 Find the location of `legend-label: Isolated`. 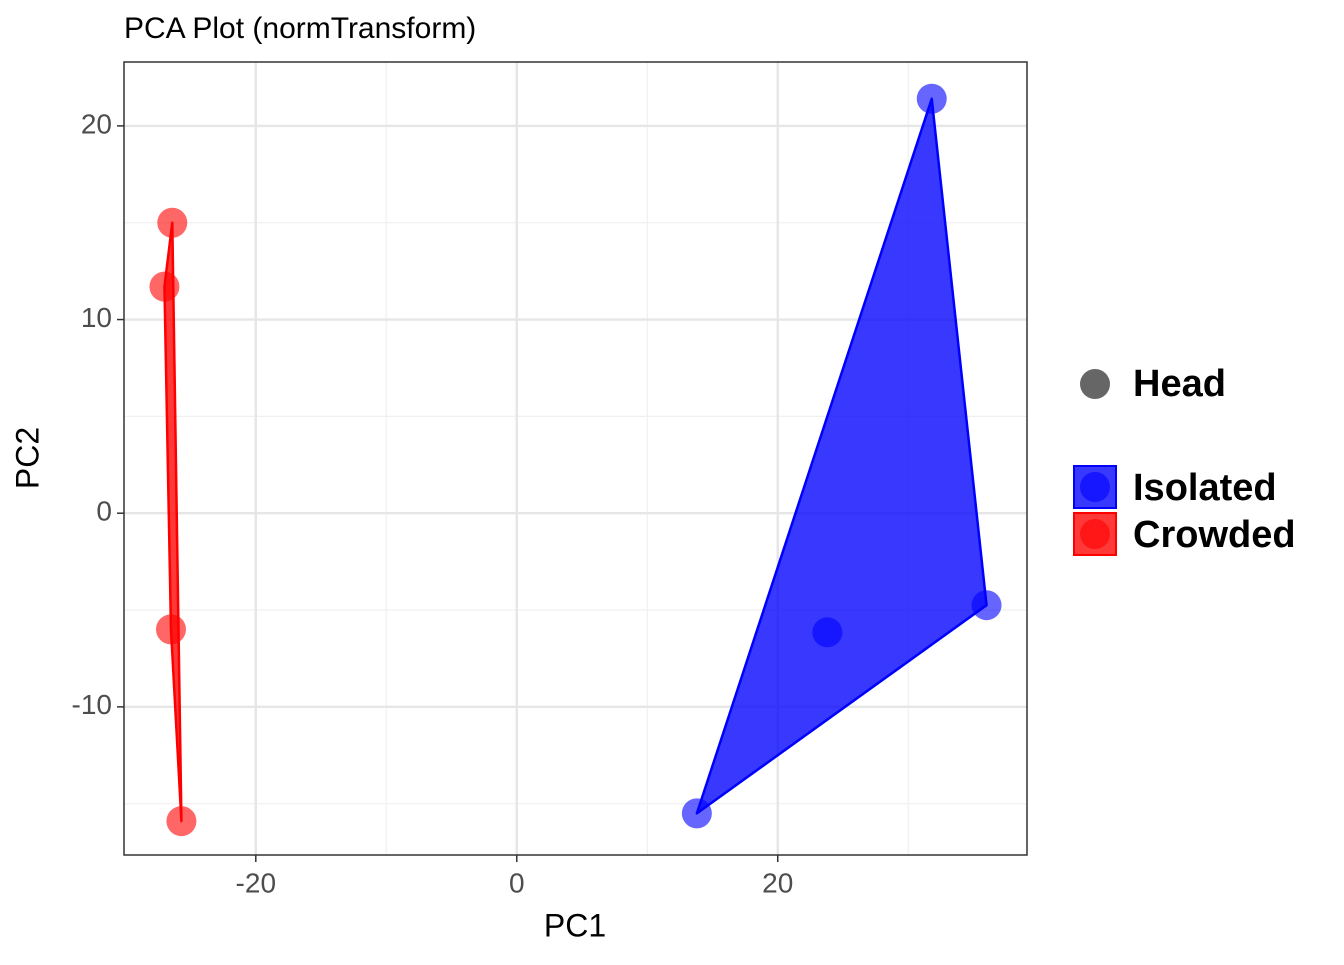

legend-label: Isolated is located at coordinates (1205, 488).